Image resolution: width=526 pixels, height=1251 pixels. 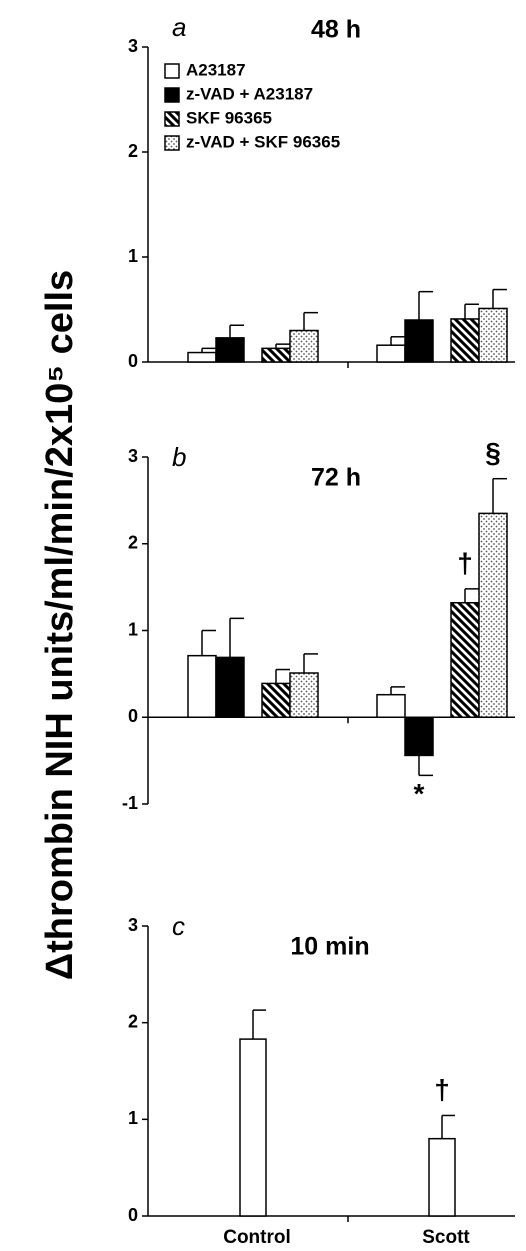 What do you see at coordinates (336, 478) in the screenshot?
I see `panel-title: 72 h` at bounding box center [336, 478].